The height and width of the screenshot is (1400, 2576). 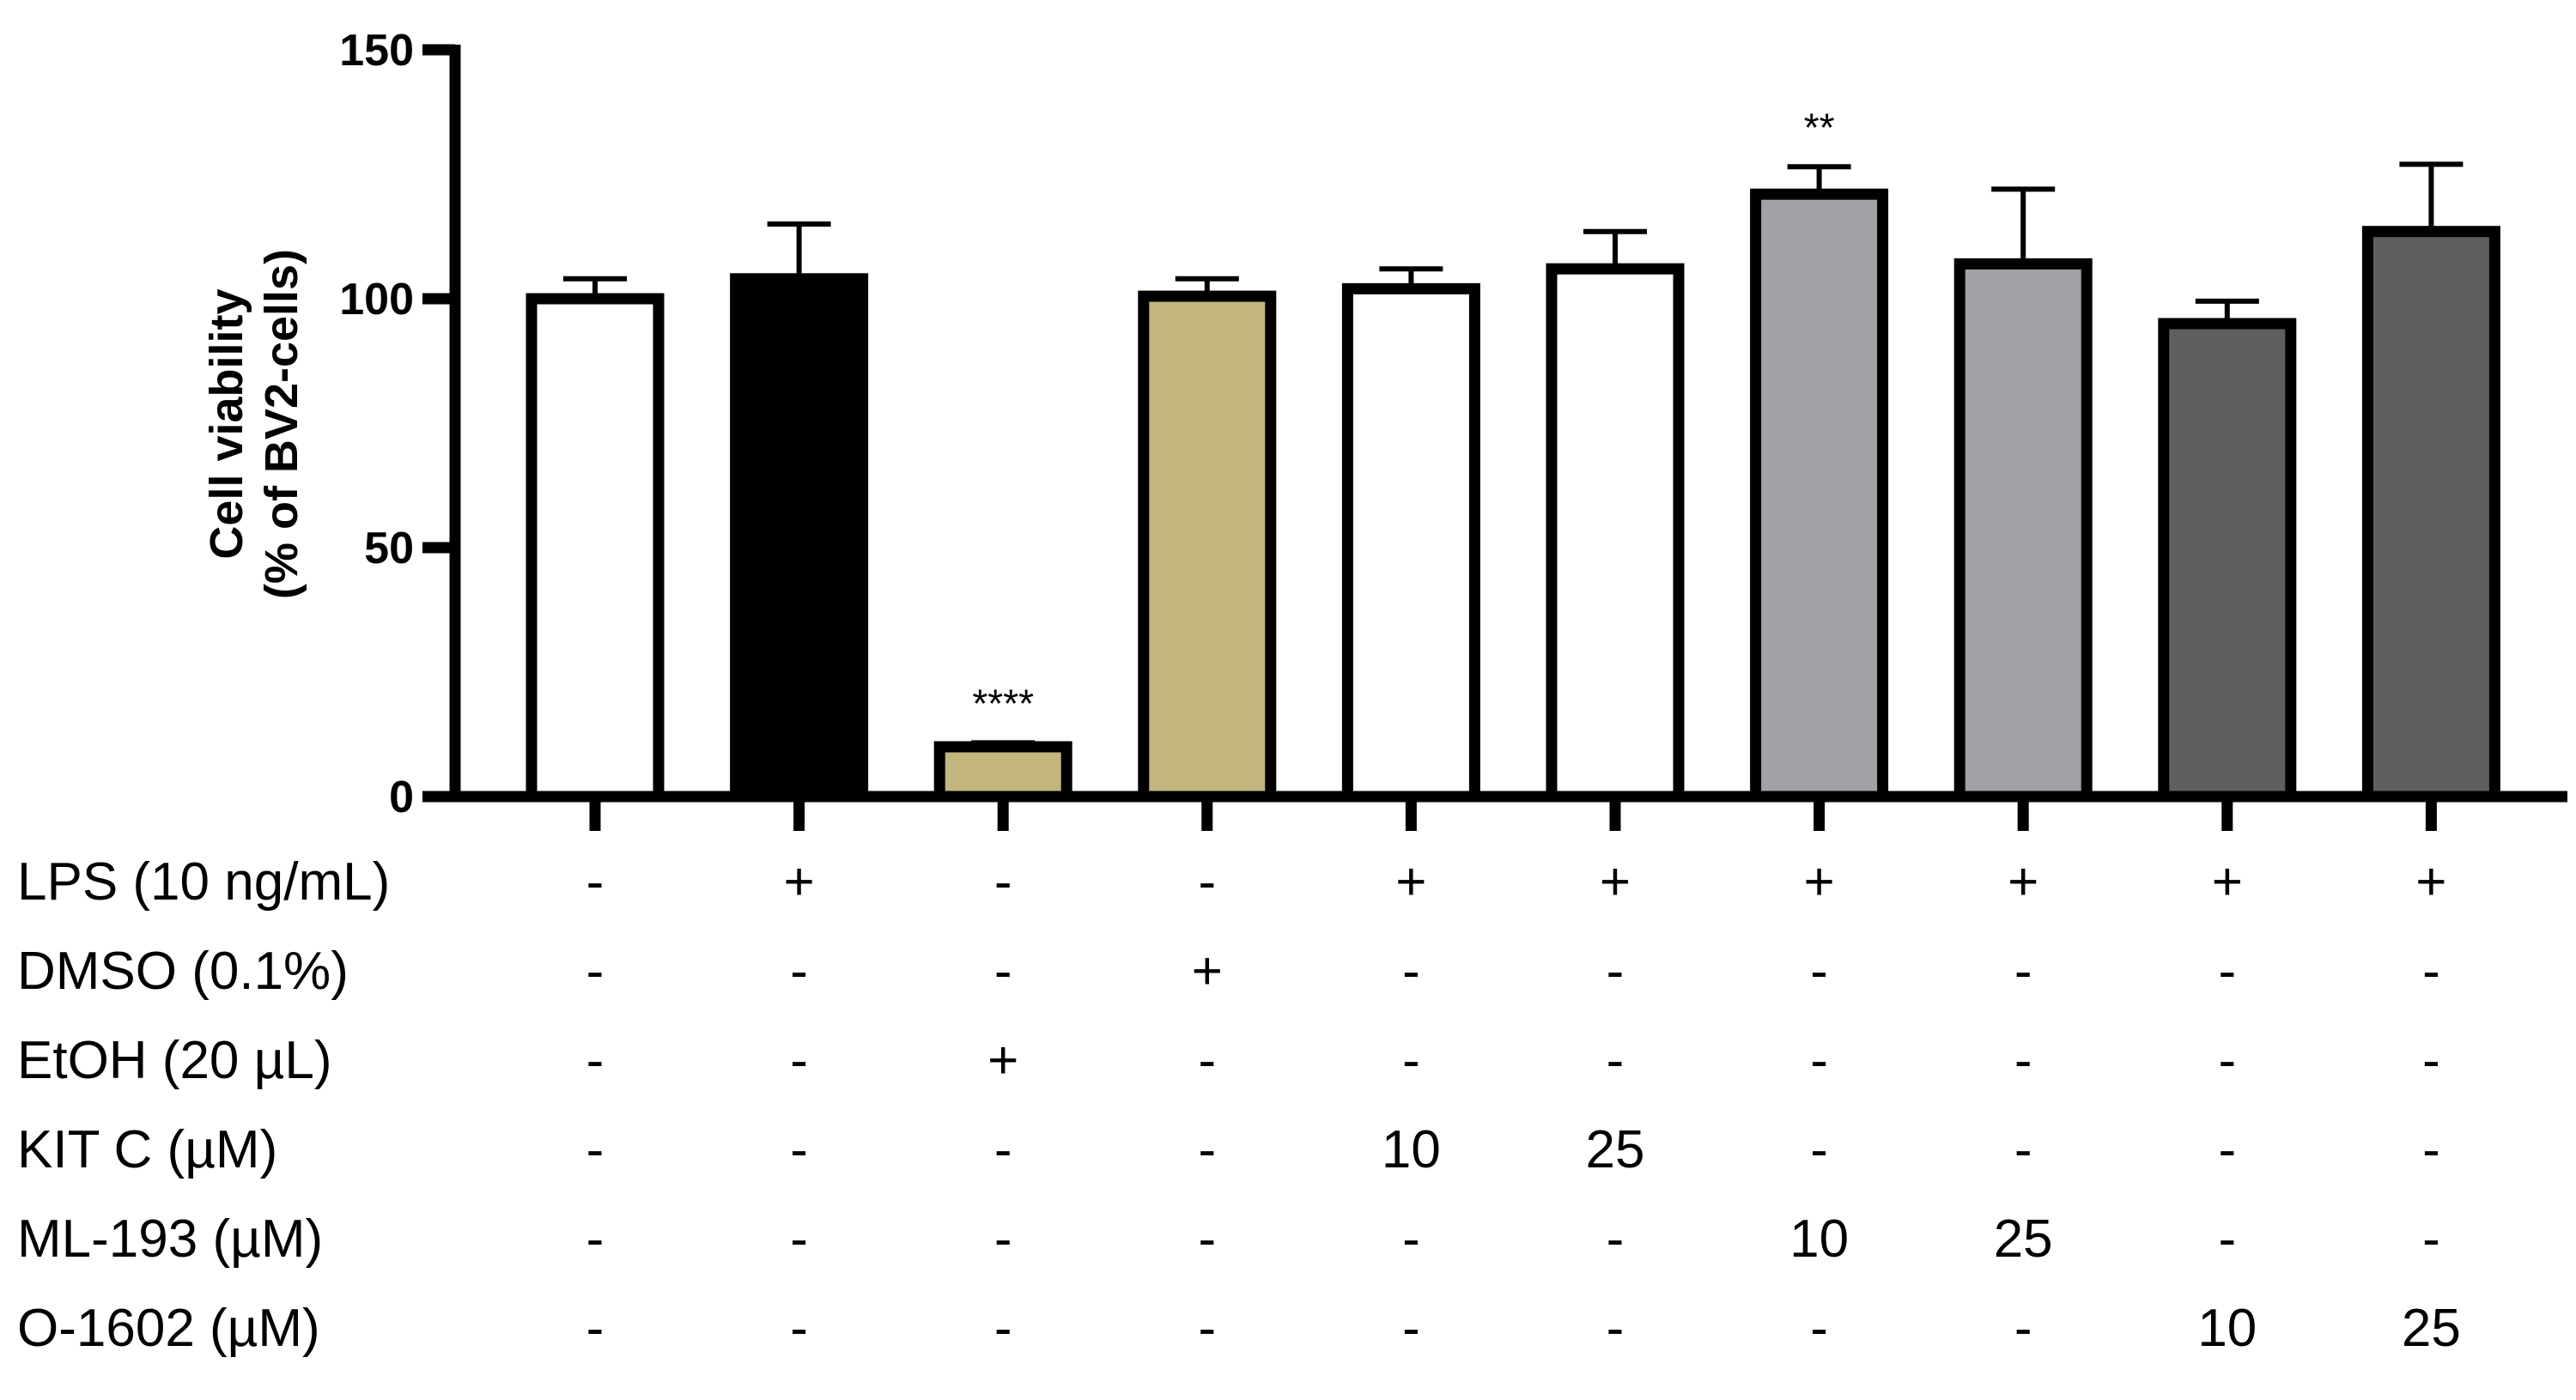 What do you see at coordinates (254, 424) in the screenshot?
I see `y-axis-label: Cell viability (% of BV2-cells)` at bounding box center [254, 424].